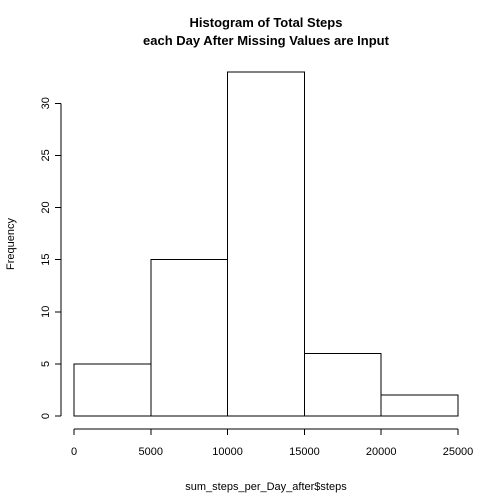 The width and height of the screenshot is (504, 504). Describe the element at coordinates (46, 103) in the screenshot. I see `y-tick-label: 30` at that location.